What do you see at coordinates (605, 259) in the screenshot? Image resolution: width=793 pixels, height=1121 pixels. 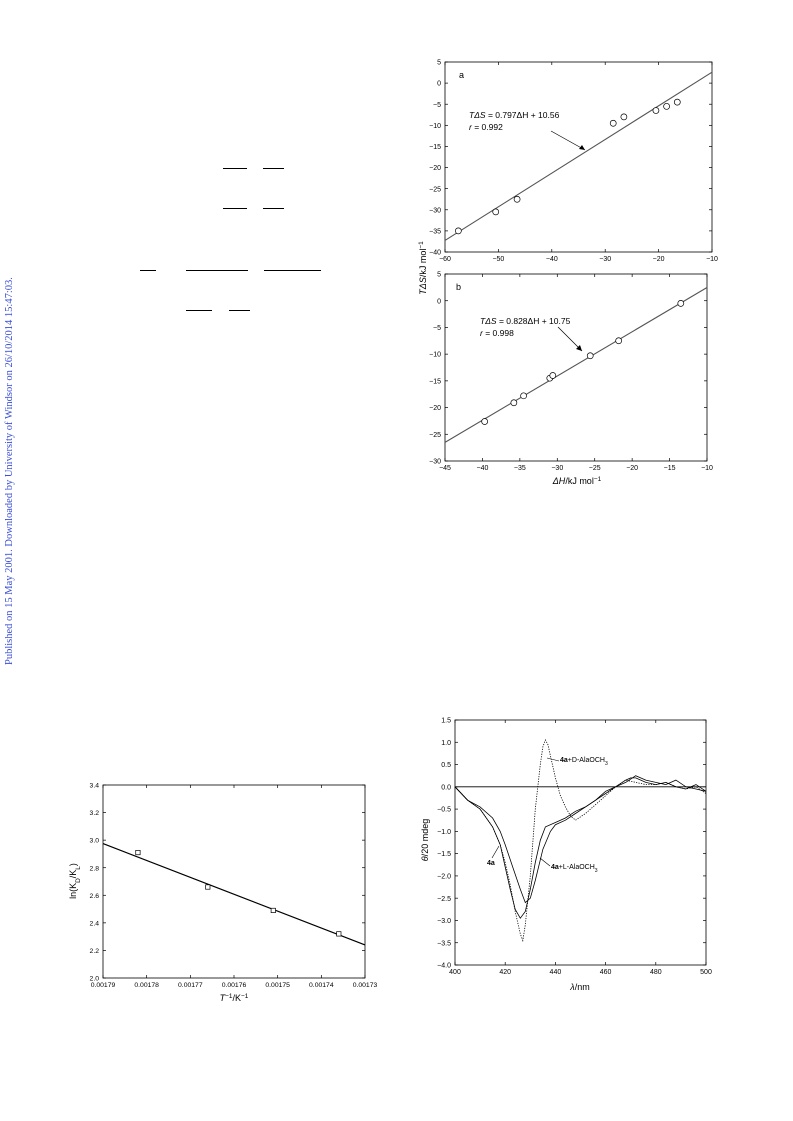 I see `x-tick-label: −30` at bounding box center [605, 259].